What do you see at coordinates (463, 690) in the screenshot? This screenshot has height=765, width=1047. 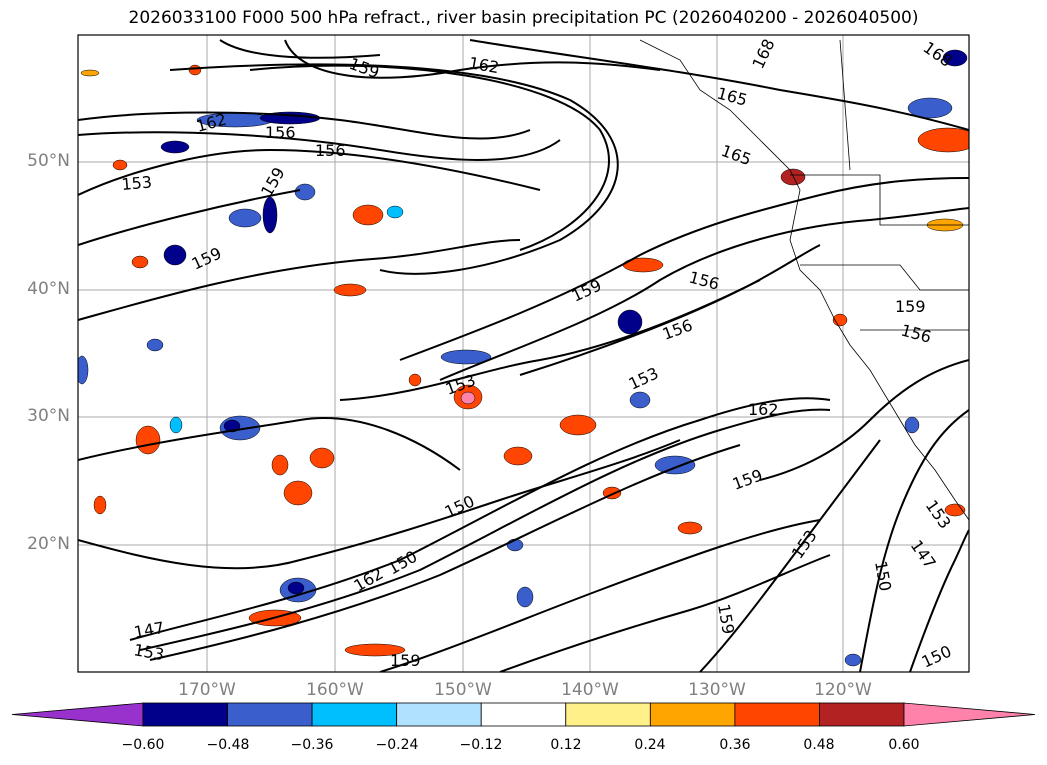 I see `lon-label: 150°W` at bounding box center [463, 690].